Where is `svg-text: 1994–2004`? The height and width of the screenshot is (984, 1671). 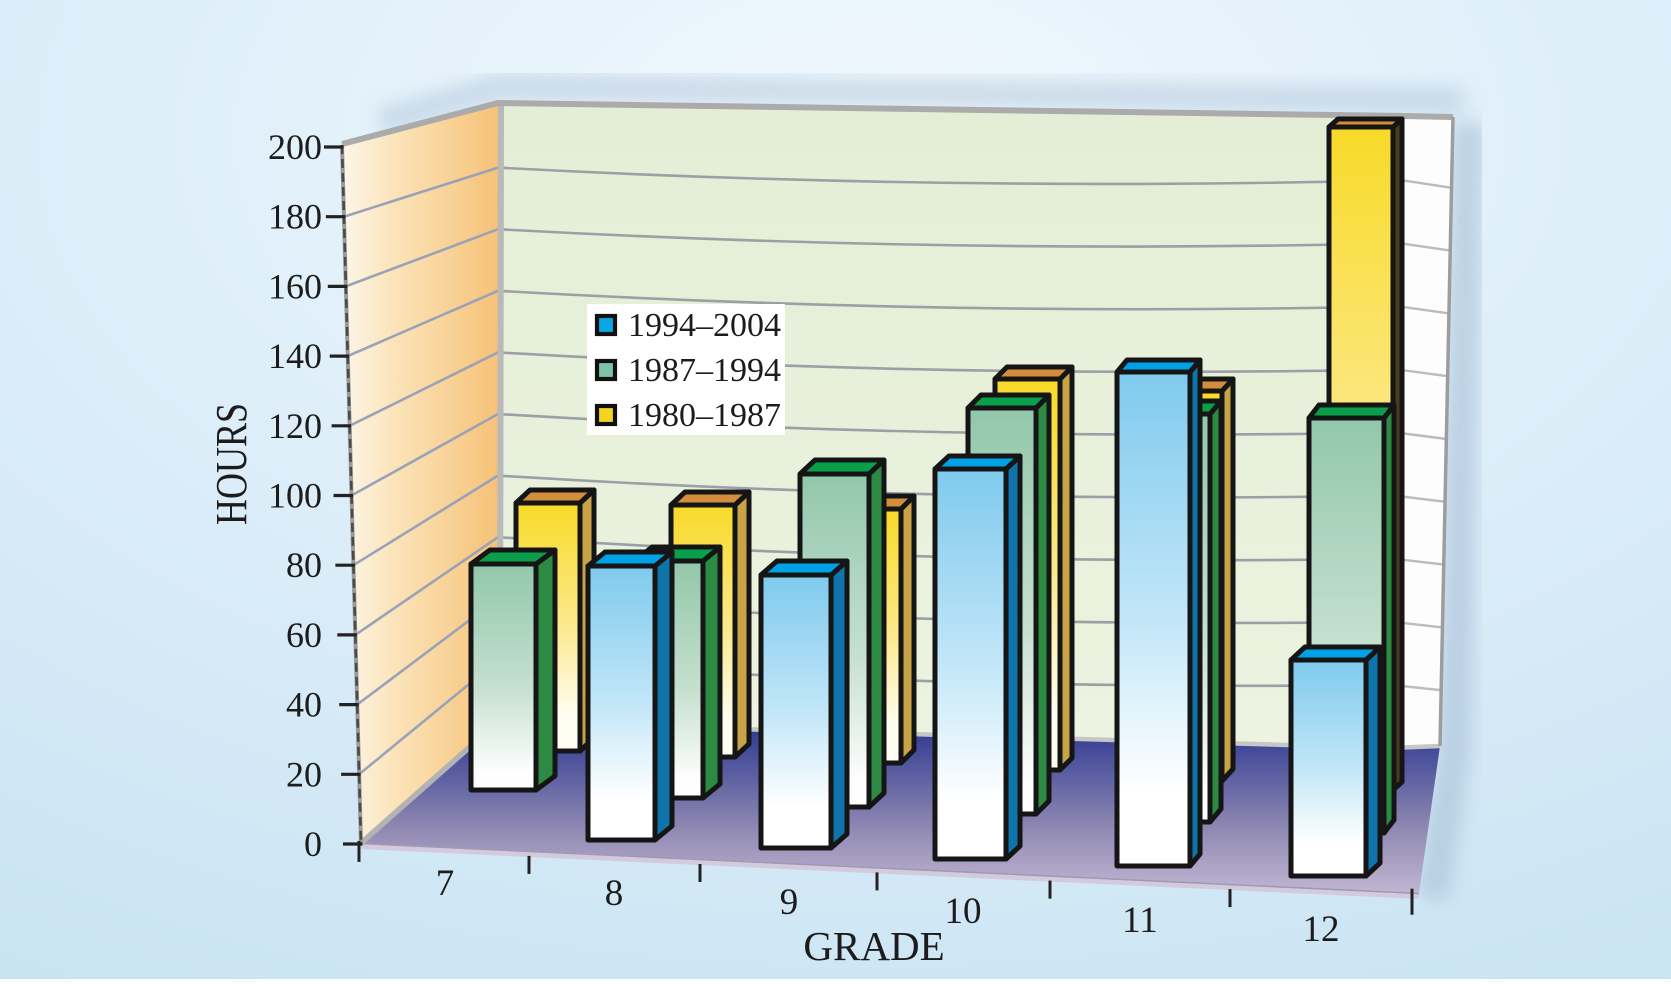
svg-text: 1994–2004 is located at coordinates (704, 325).